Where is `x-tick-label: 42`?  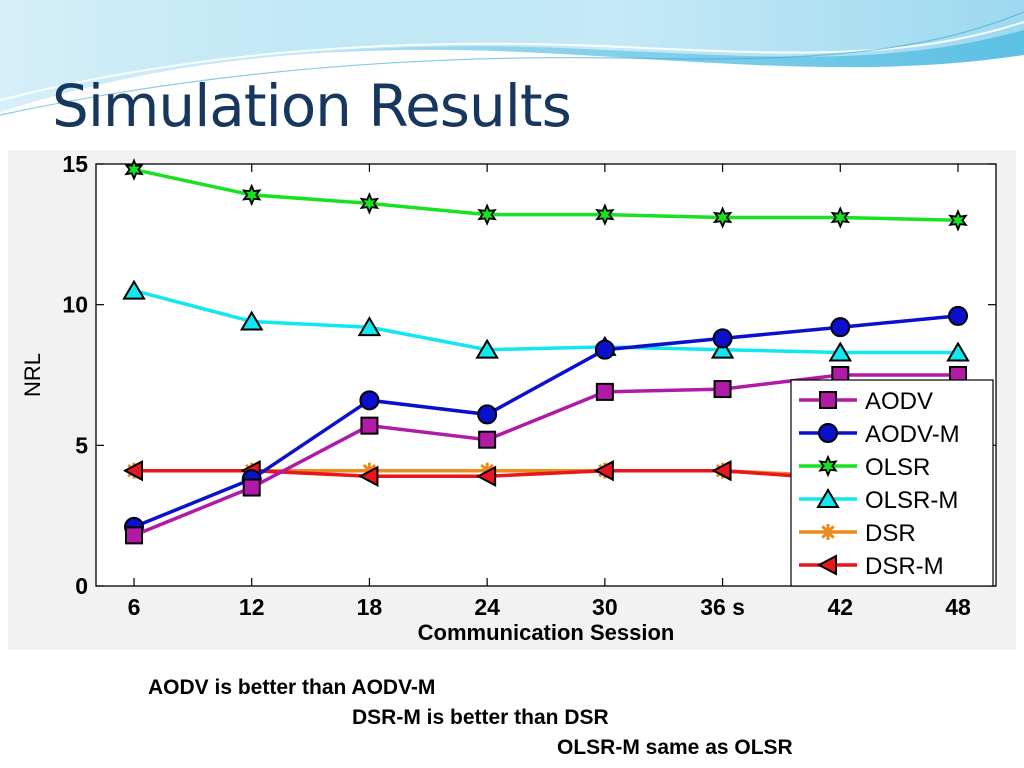 x-tick-label: 42 is located at coordinates (840, 607).